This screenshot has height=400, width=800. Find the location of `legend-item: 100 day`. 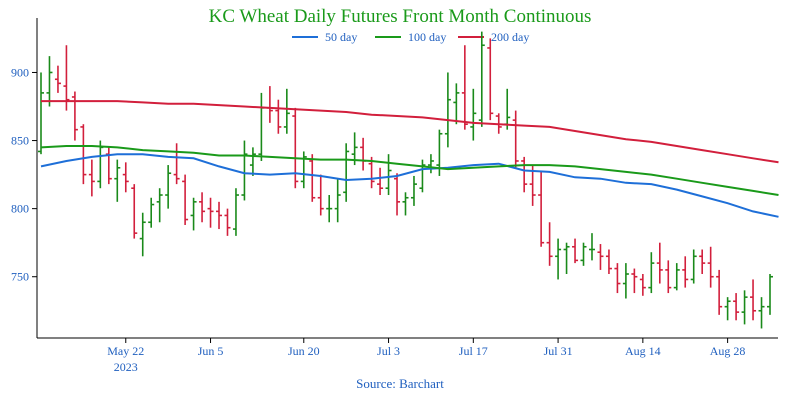

legend-item: 100 day is located at coordinates (410, 37).